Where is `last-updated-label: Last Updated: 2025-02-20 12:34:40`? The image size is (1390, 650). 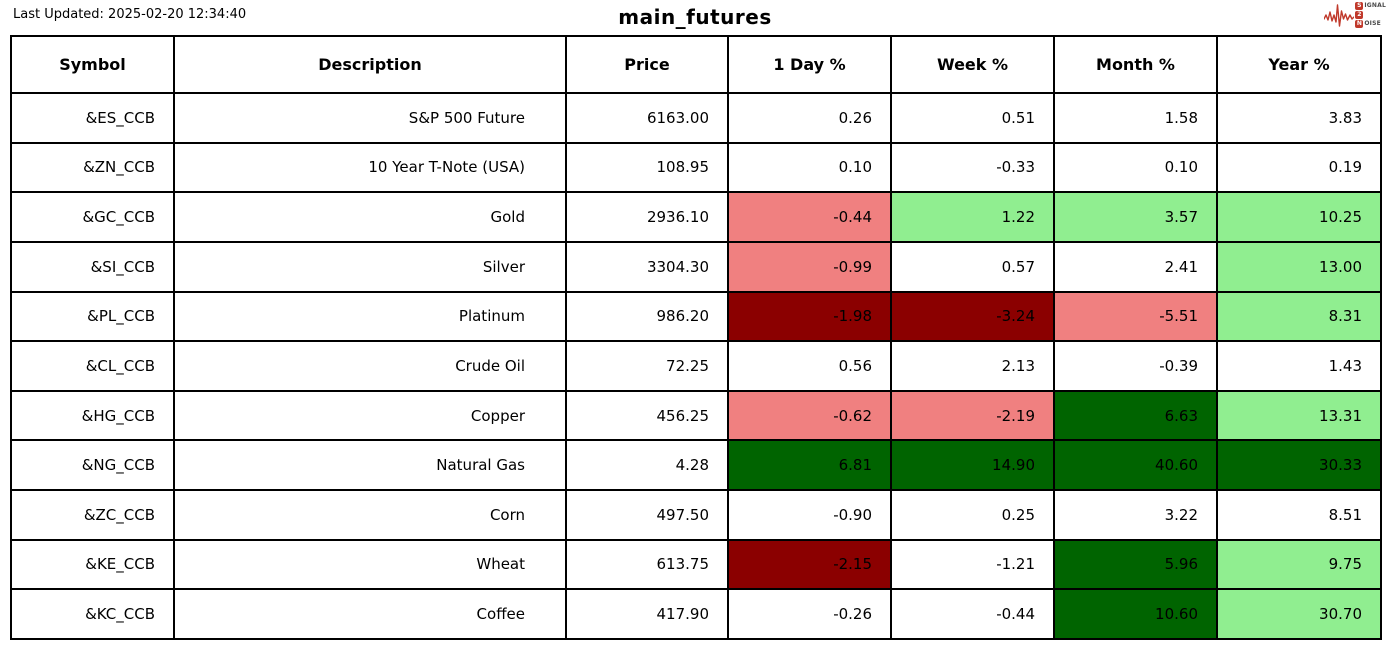 last-updated-label: Last Updated: 2025-02-20 12:34:40 is located at coordinates (130, 14).